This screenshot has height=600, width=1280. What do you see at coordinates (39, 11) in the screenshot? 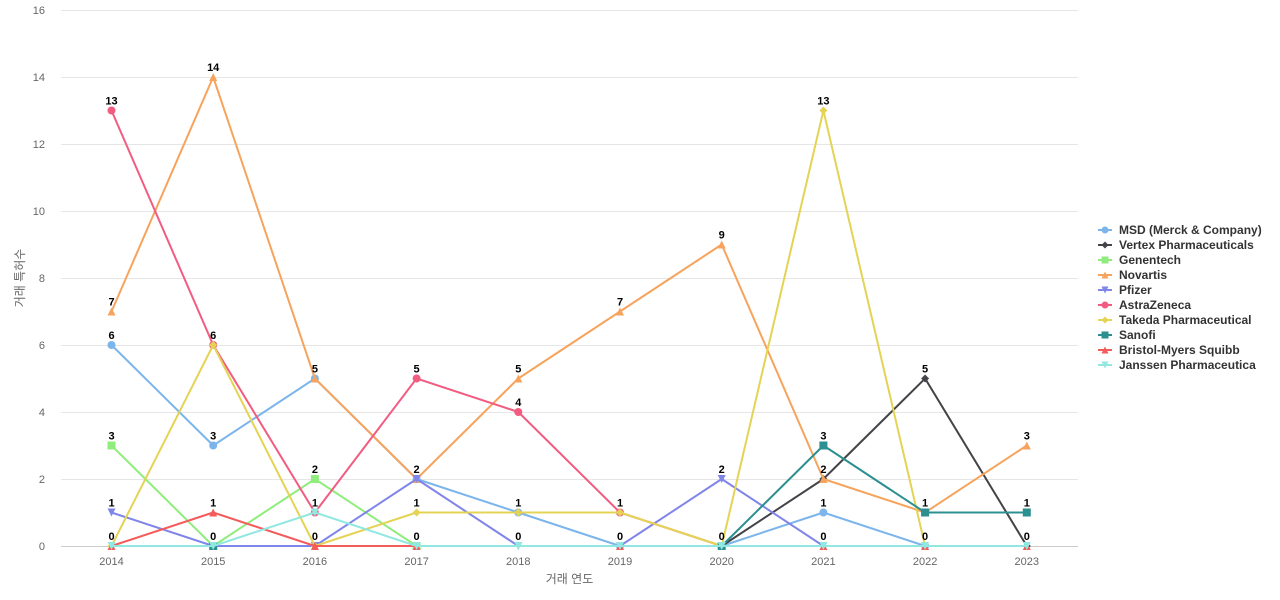
I see `y-tick-label: 16` at bounding box center [39, 11].